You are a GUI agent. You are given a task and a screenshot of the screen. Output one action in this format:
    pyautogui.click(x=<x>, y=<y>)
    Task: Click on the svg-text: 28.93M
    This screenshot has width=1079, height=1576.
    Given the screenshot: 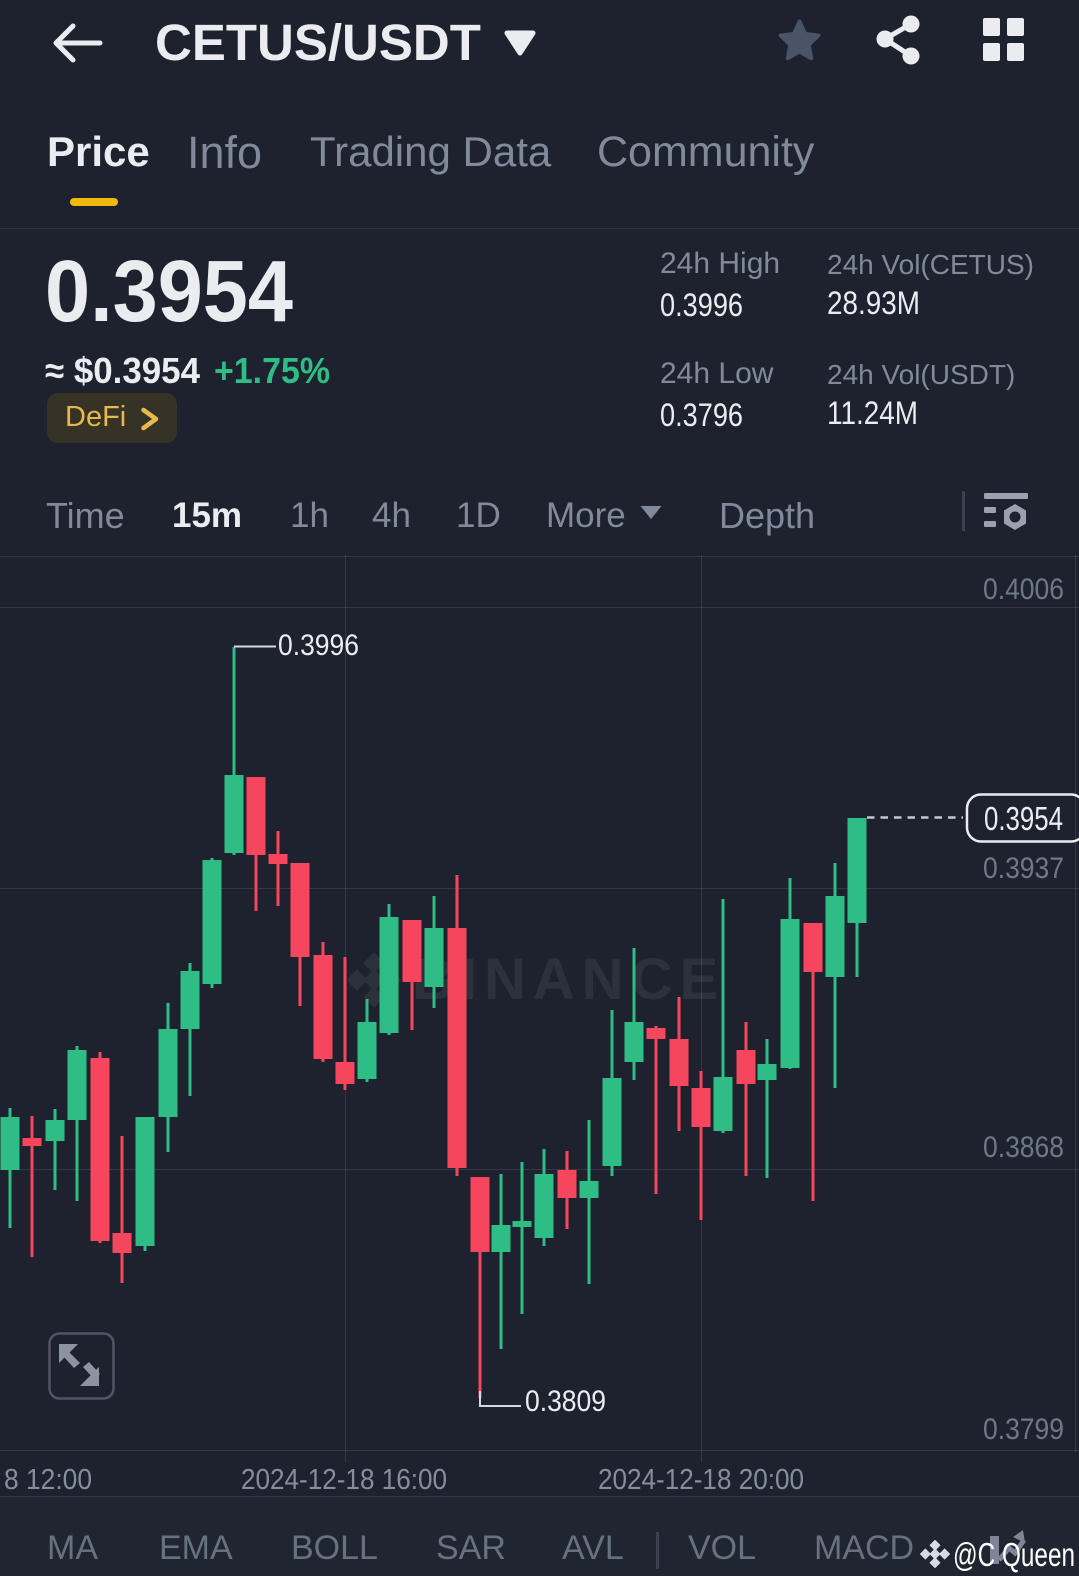 What is the action you would take?
    pyautogui.click(x=873, y=303)
    